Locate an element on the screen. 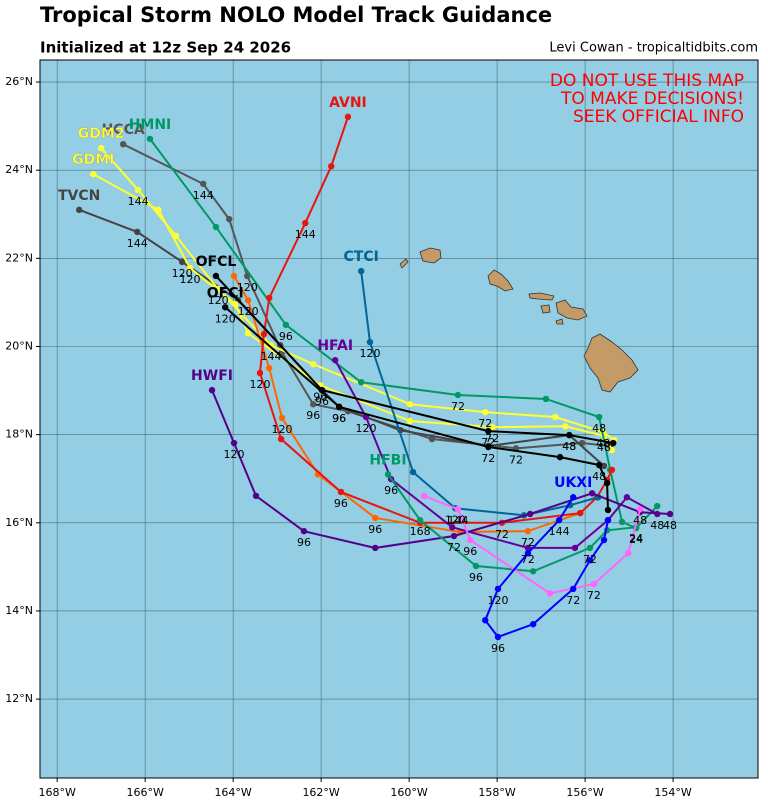  model-name: OFCL is located at coordinates (216, 262).